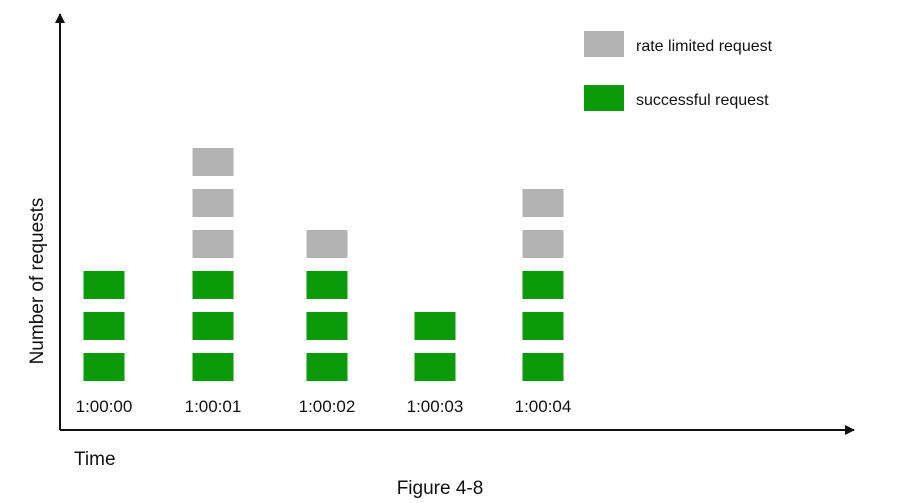  Describe the element at coordinates (702, 100) in the screenshot. I see `legend-label-successful: successful request` at that location.